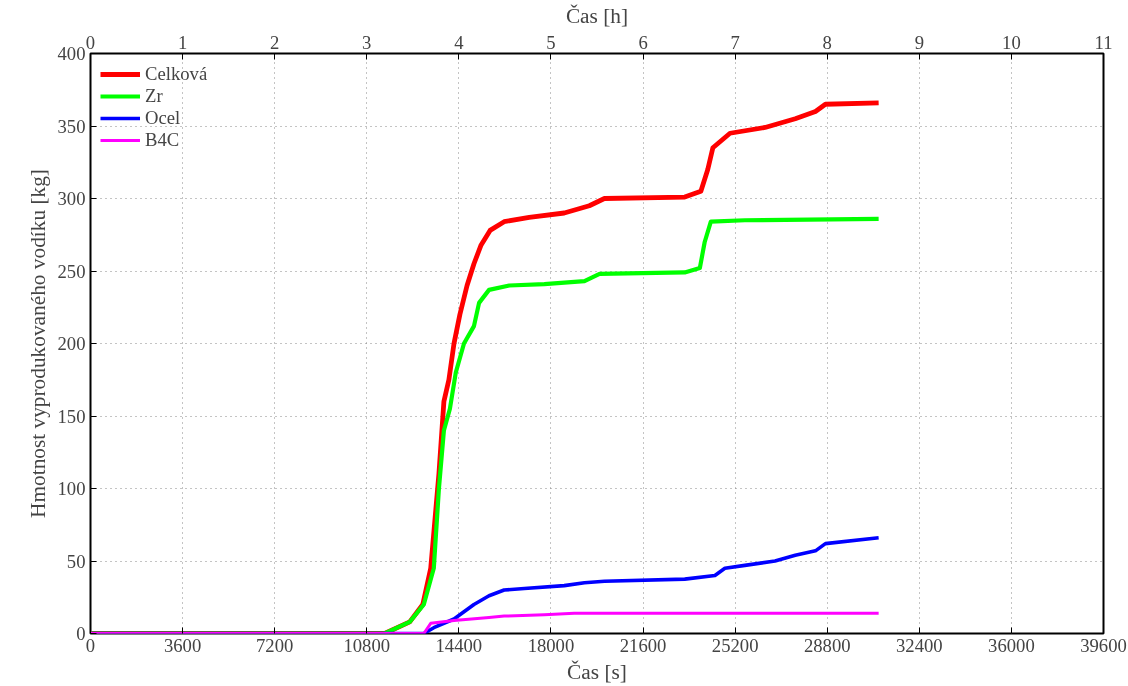 The image size is (1128, 686). I want to click on y-tick-label: 300, so click(71, 198).